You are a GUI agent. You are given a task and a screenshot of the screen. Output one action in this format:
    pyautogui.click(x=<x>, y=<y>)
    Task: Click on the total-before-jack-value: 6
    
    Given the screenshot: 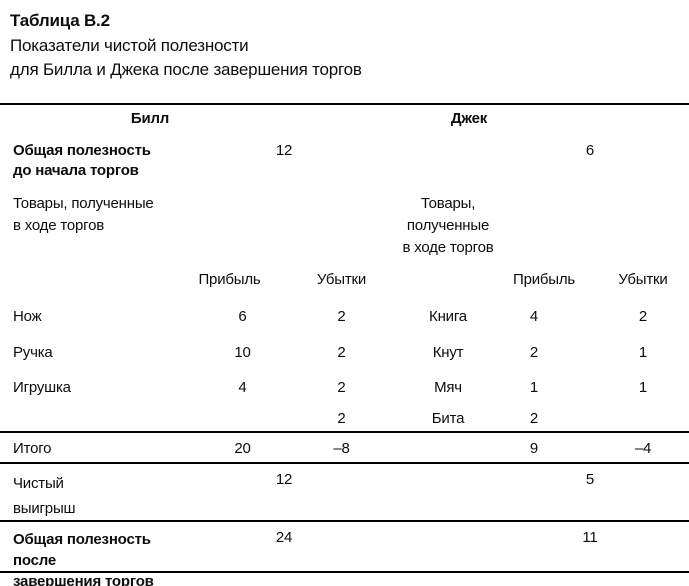 What is the action you would take?
    pyautogui.click(x=590, y=150)
    